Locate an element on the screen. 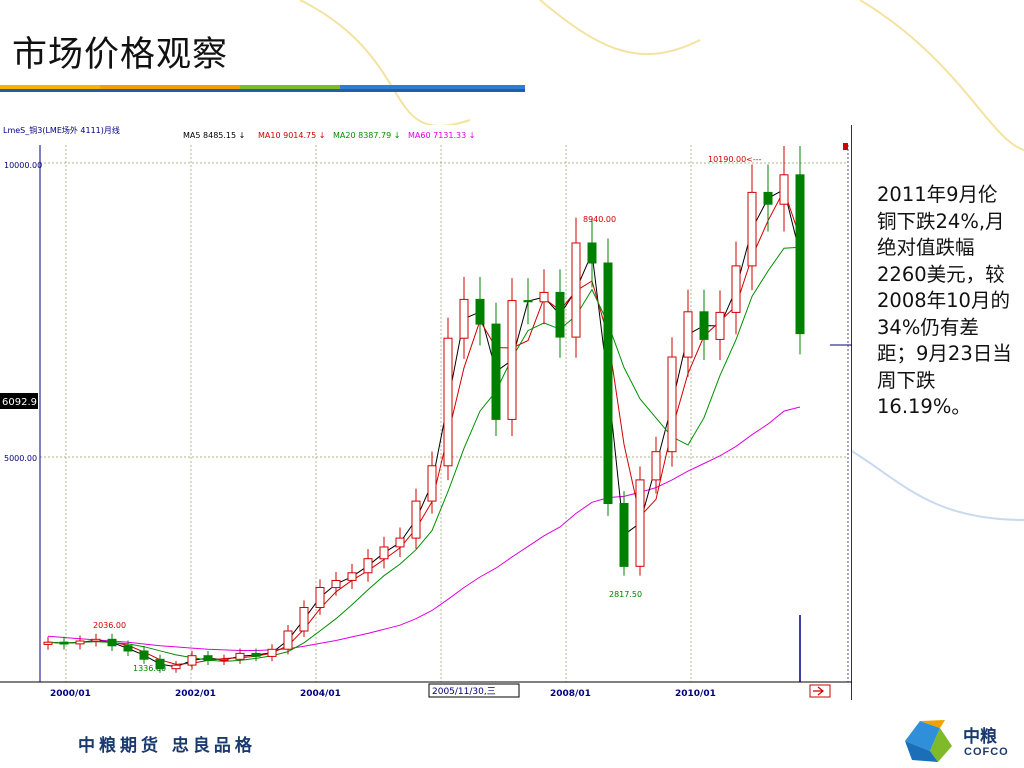 This screenshot has height=768, width=1024. ma60-label: MA60 7131.33 ↓ is located at coordinates (441, 135).